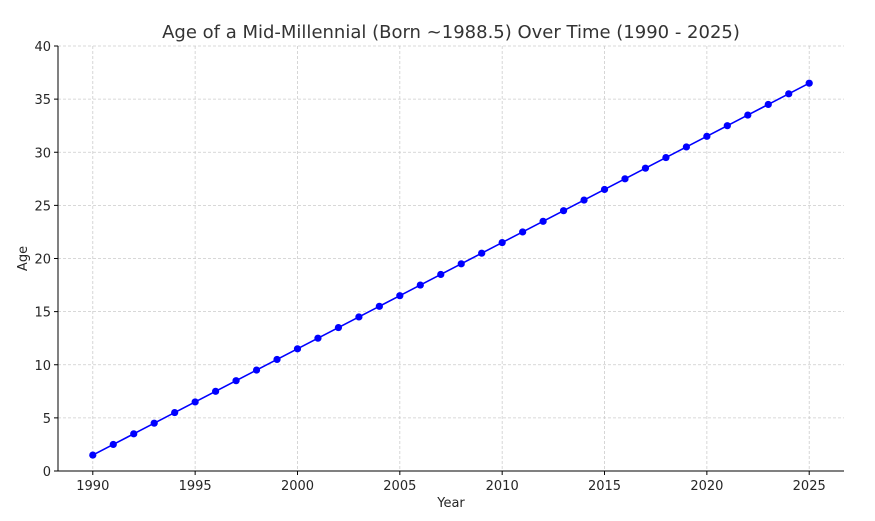 This screenshot has width=875, height=521. Describe the element at coordinates (42, 47) in the screenshot. I see `y-tick-label: 40` at that location.